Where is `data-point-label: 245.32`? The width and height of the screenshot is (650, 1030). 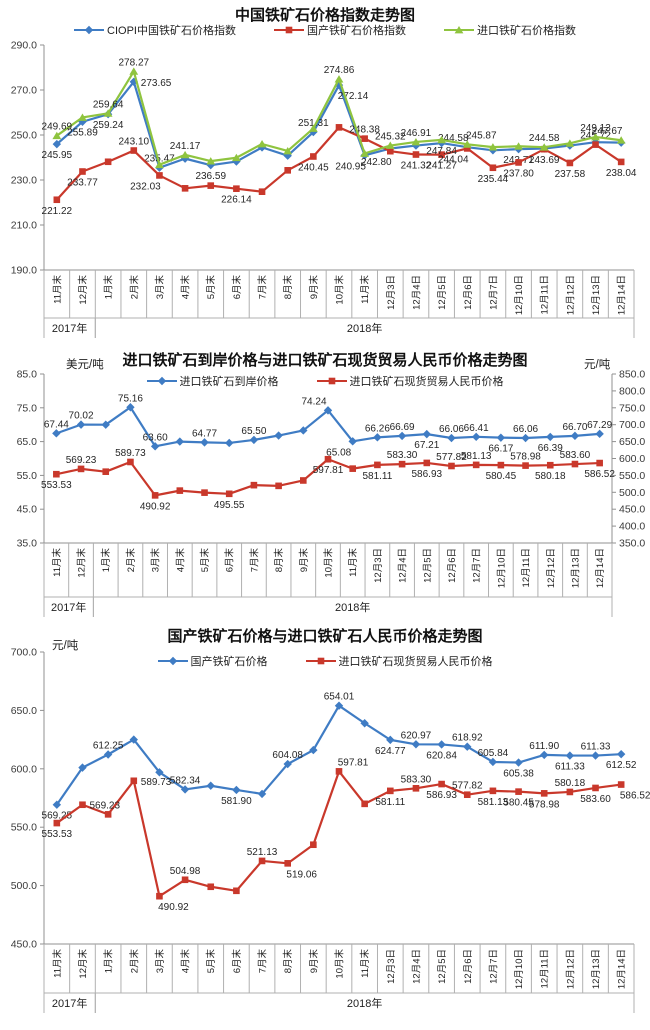 data-point-label: 245.32 is located at coordinates (390, 137).